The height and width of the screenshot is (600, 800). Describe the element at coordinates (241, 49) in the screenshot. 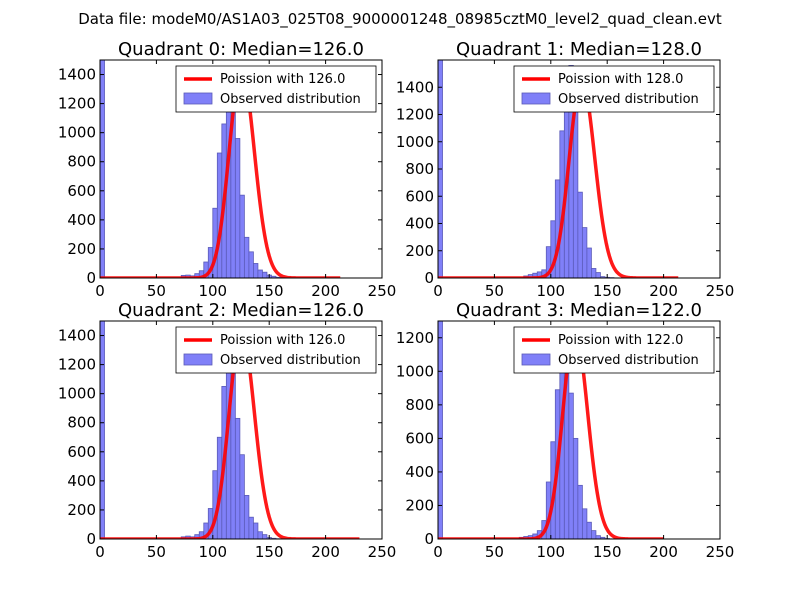

I see `subplot-title: Quadrant 0: Median=126.0` at that location.